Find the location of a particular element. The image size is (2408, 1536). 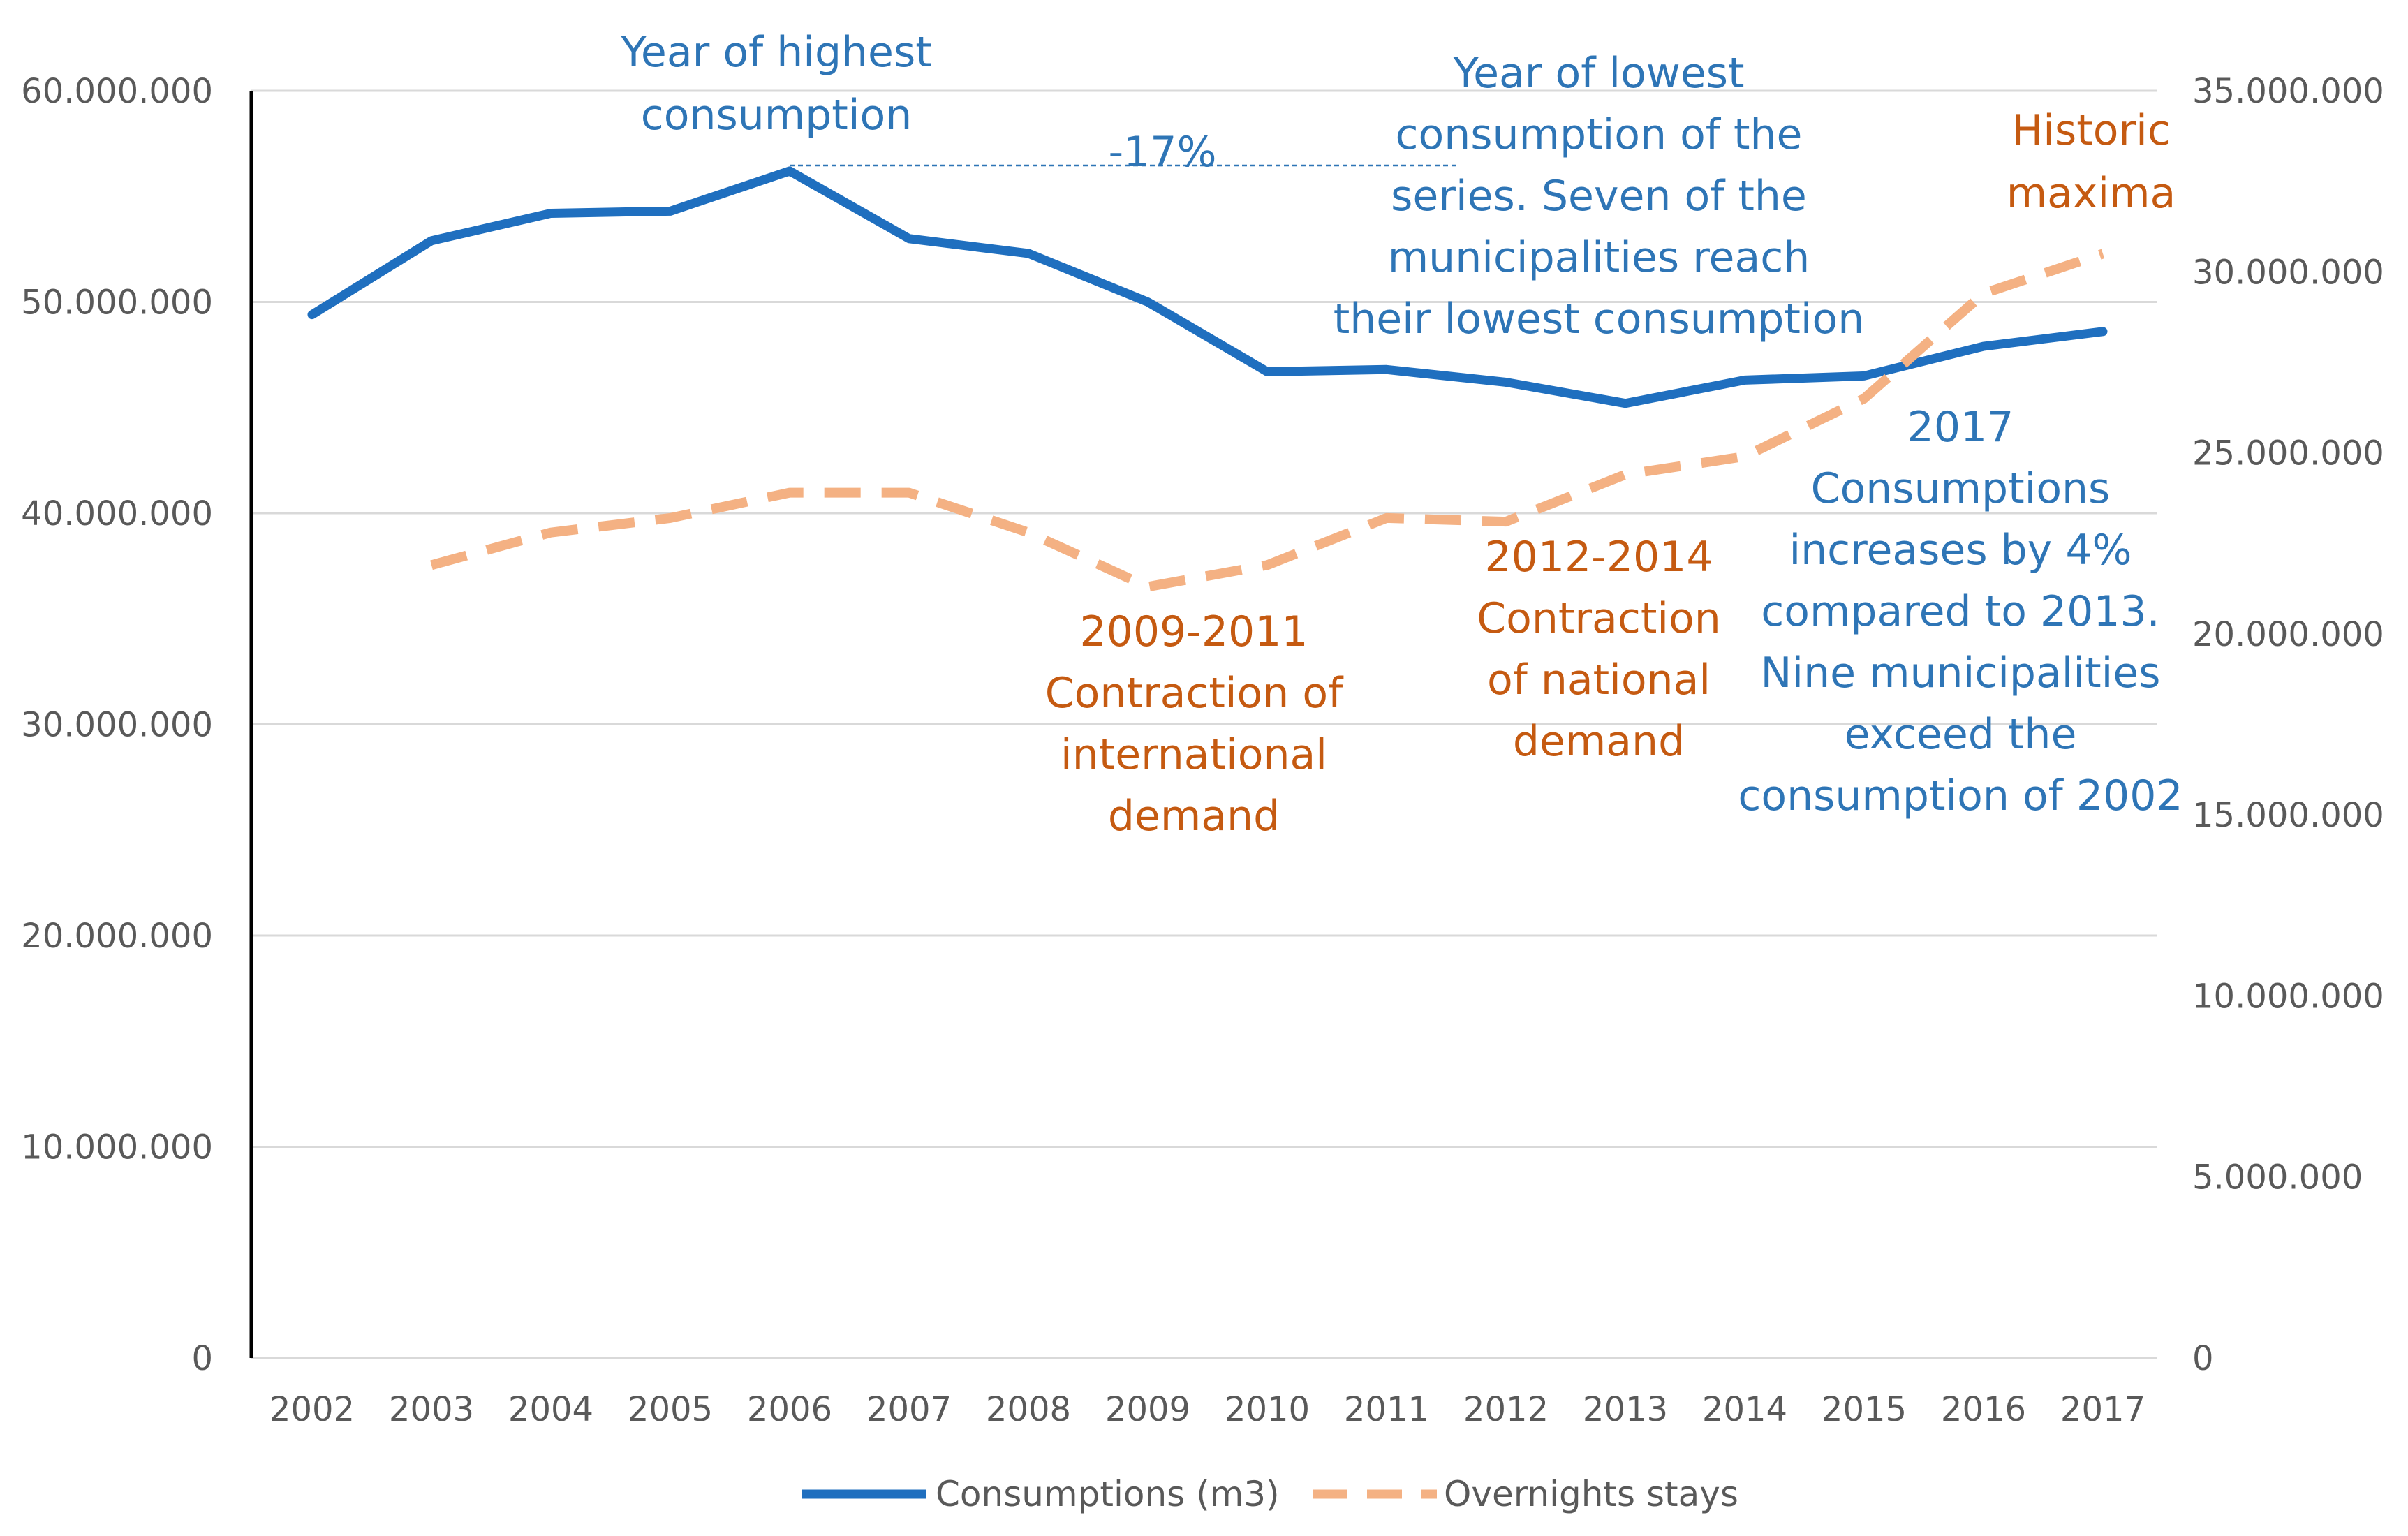

annotation-line: consumption of 2002 is located at coordinates (1960, 796).